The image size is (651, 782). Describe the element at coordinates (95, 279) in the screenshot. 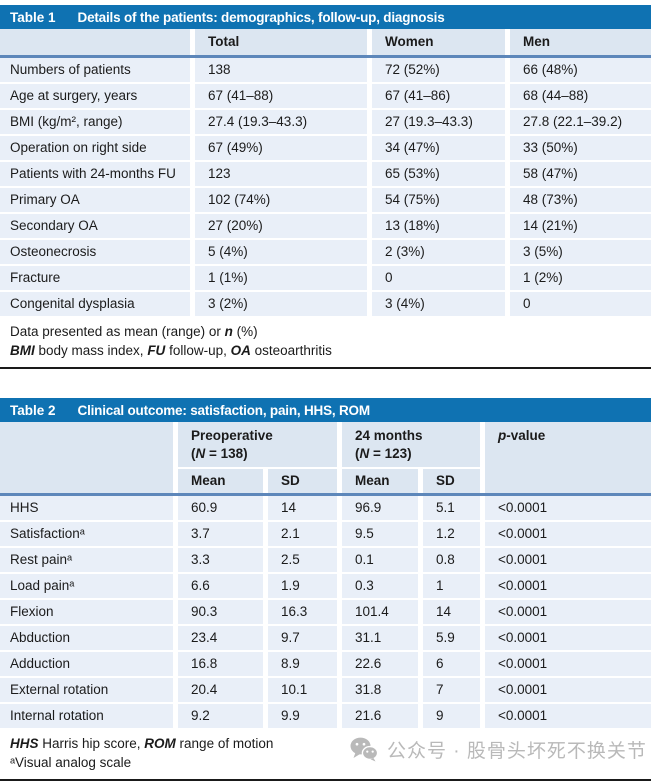

I see `table-row-label: Fracture` at that location.